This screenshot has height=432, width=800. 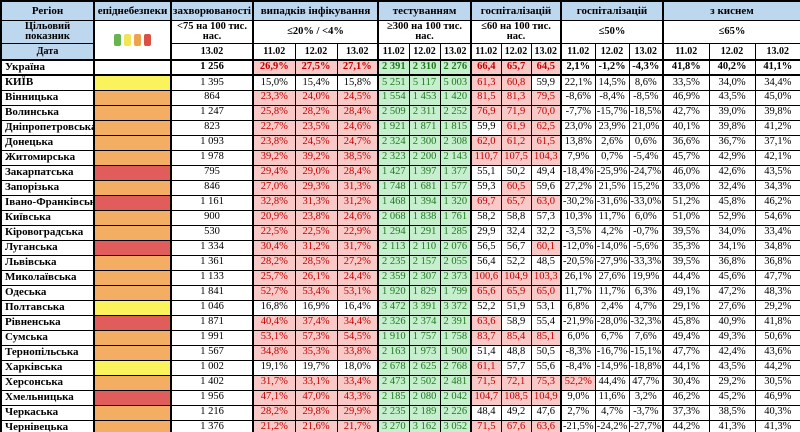 What do you see at coordinates (578, 172) in the screenshot?
I see `hospitalization-change-cell: -18,4%` at bounding box center [578, 172].